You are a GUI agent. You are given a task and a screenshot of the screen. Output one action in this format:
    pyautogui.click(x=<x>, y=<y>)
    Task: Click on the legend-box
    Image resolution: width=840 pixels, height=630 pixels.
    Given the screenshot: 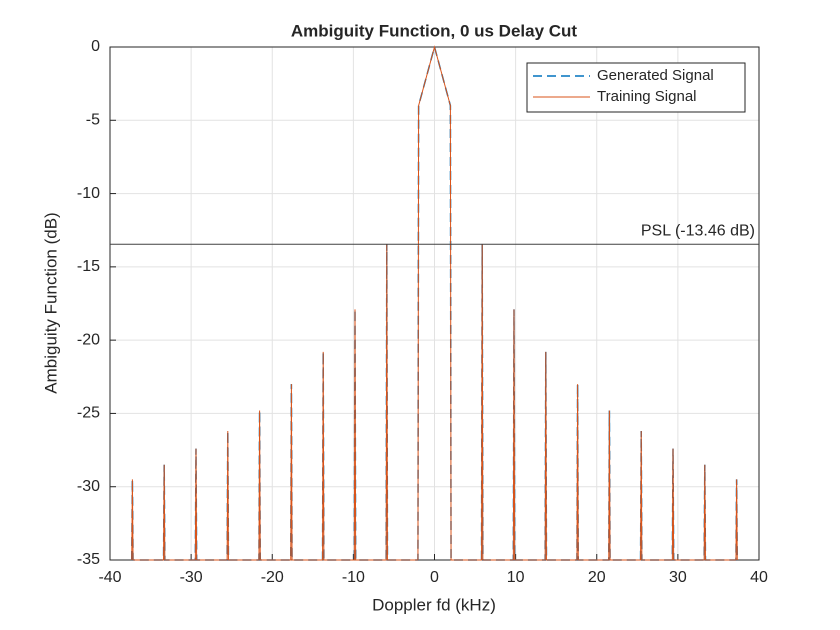 What is the action you would take?
    pyautogui.click(x=636, y=87)
    